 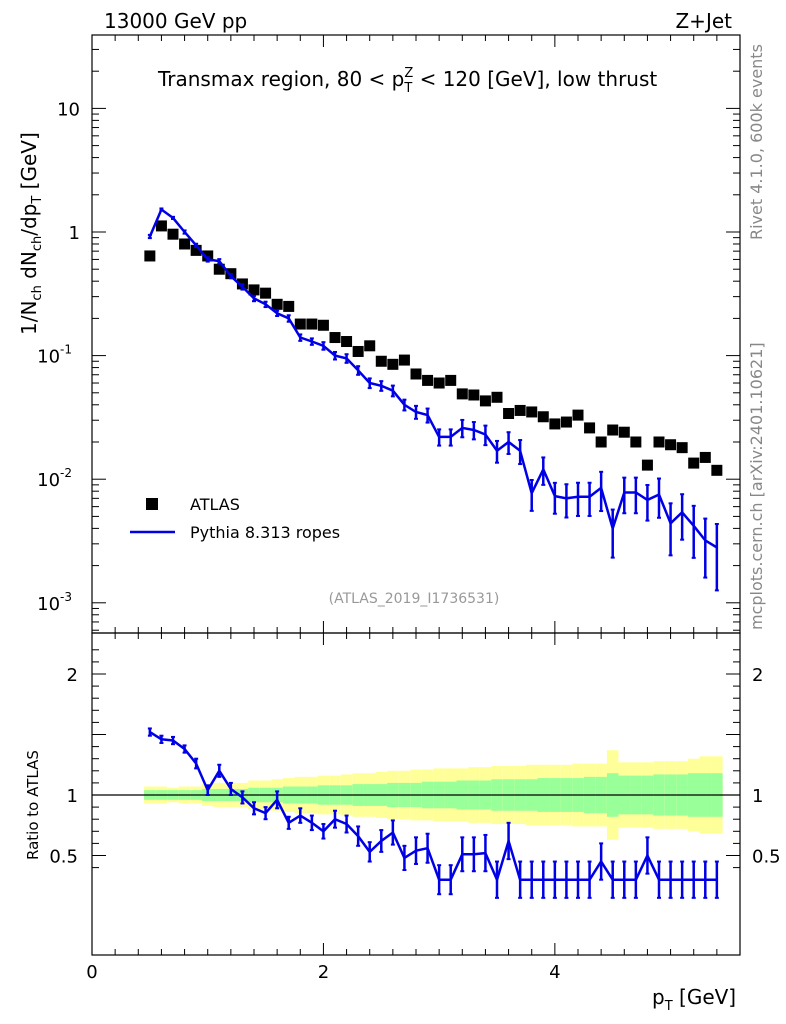 What do you see at coordinates (72, 796) in the screenshot?
I see `ratio-tick-label-left: 1` at bounding box center [72, 796].